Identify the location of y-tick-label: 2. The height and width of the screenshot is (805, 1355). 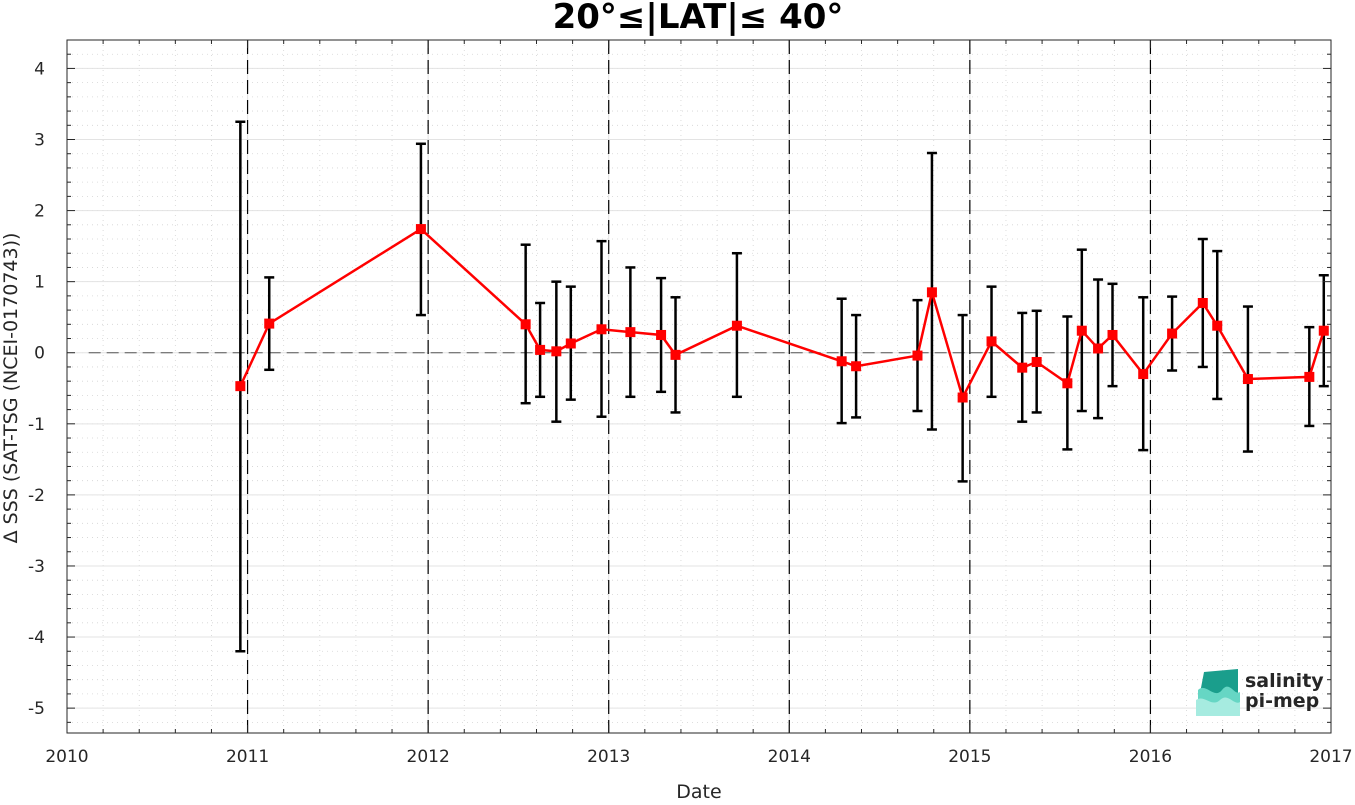
(39, 212).